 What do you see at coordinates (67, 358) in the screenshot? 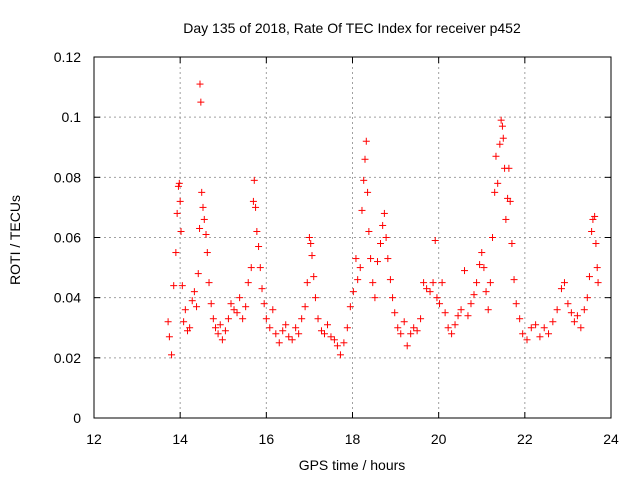
I see `y-tick-label: 0.02` at bounding box center [67, 358].